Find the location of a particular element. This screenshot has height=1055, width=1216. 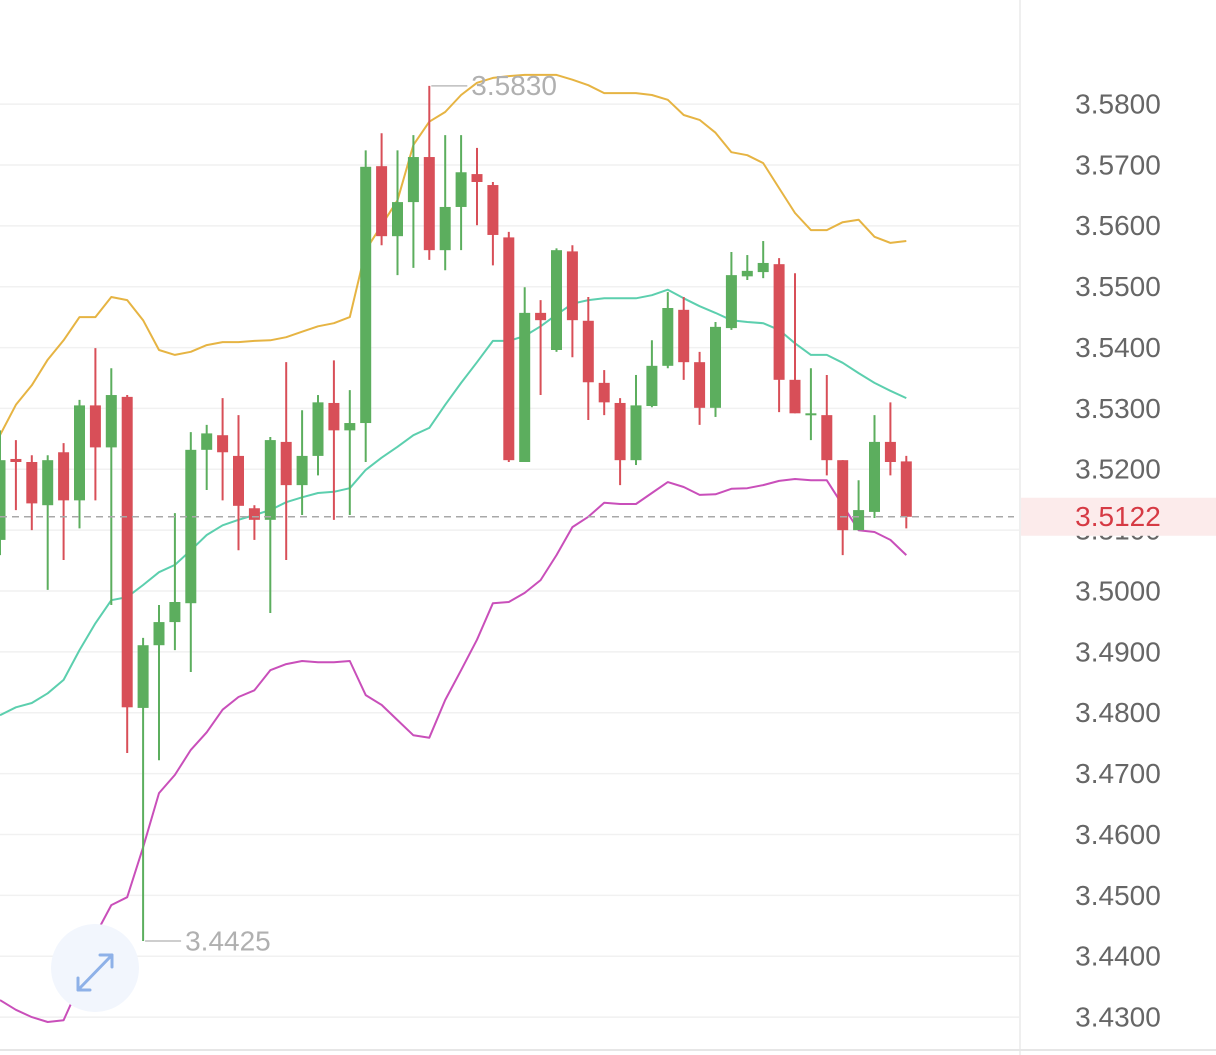

price-label: 3.5122 is located at coordinates (1118, 516).